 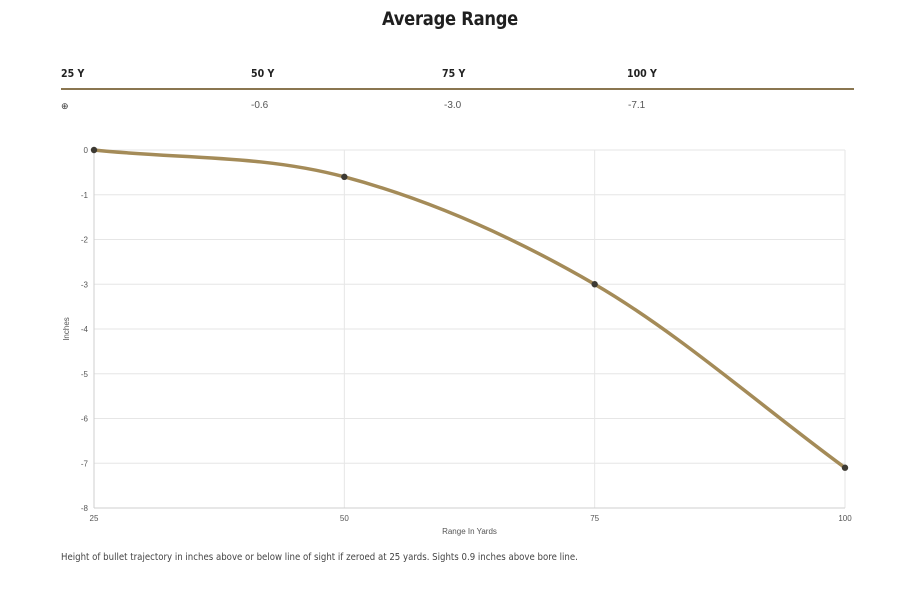 What do you see at coordinates (66, 329) in the screenshot?
I see `y-axis-label: Inches` at bounding box center [66, 329].